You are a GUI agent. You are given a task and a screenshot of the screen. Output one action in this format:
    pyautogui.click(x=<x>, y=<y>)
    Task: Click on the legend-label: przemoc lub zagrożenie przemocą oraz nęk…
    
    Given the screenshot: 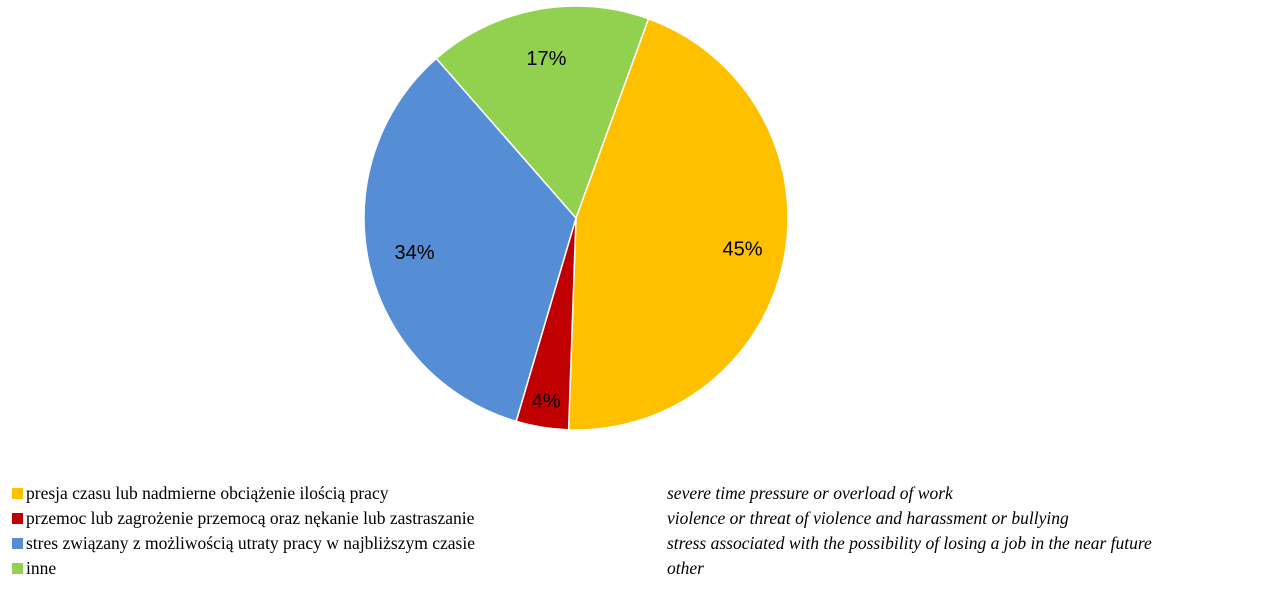 What is the action you would take?
    pyautogui.click(x=250, y=518)
    